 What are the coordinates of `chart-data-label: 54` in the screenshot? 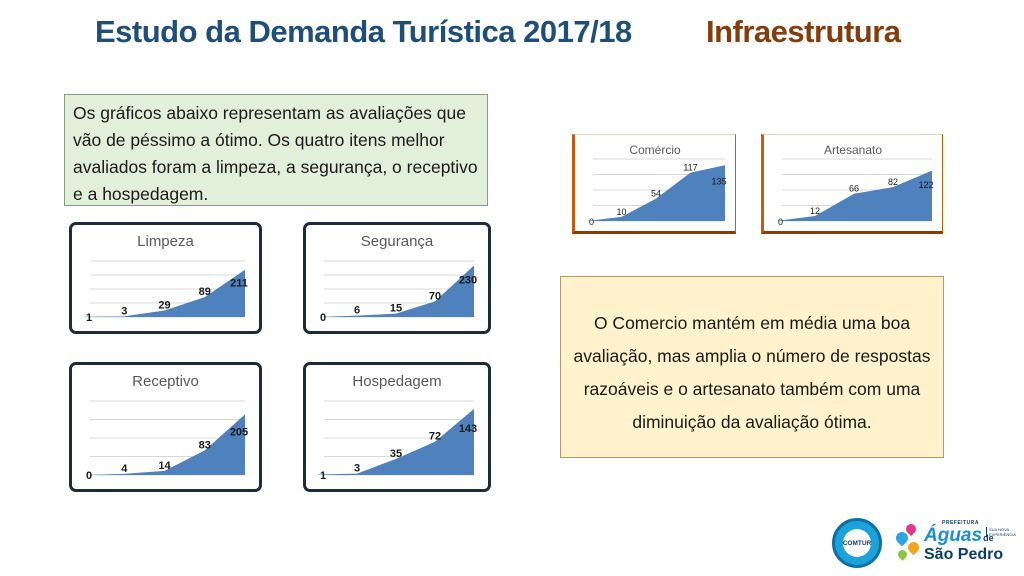 It's located at (656, 194).